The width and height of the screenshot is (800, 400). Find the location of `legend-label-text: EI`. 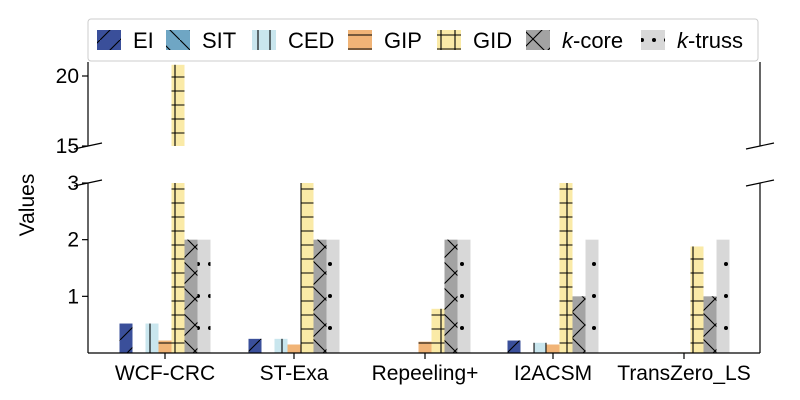

legend-label-text: EI is located at coordinates (143, 40).